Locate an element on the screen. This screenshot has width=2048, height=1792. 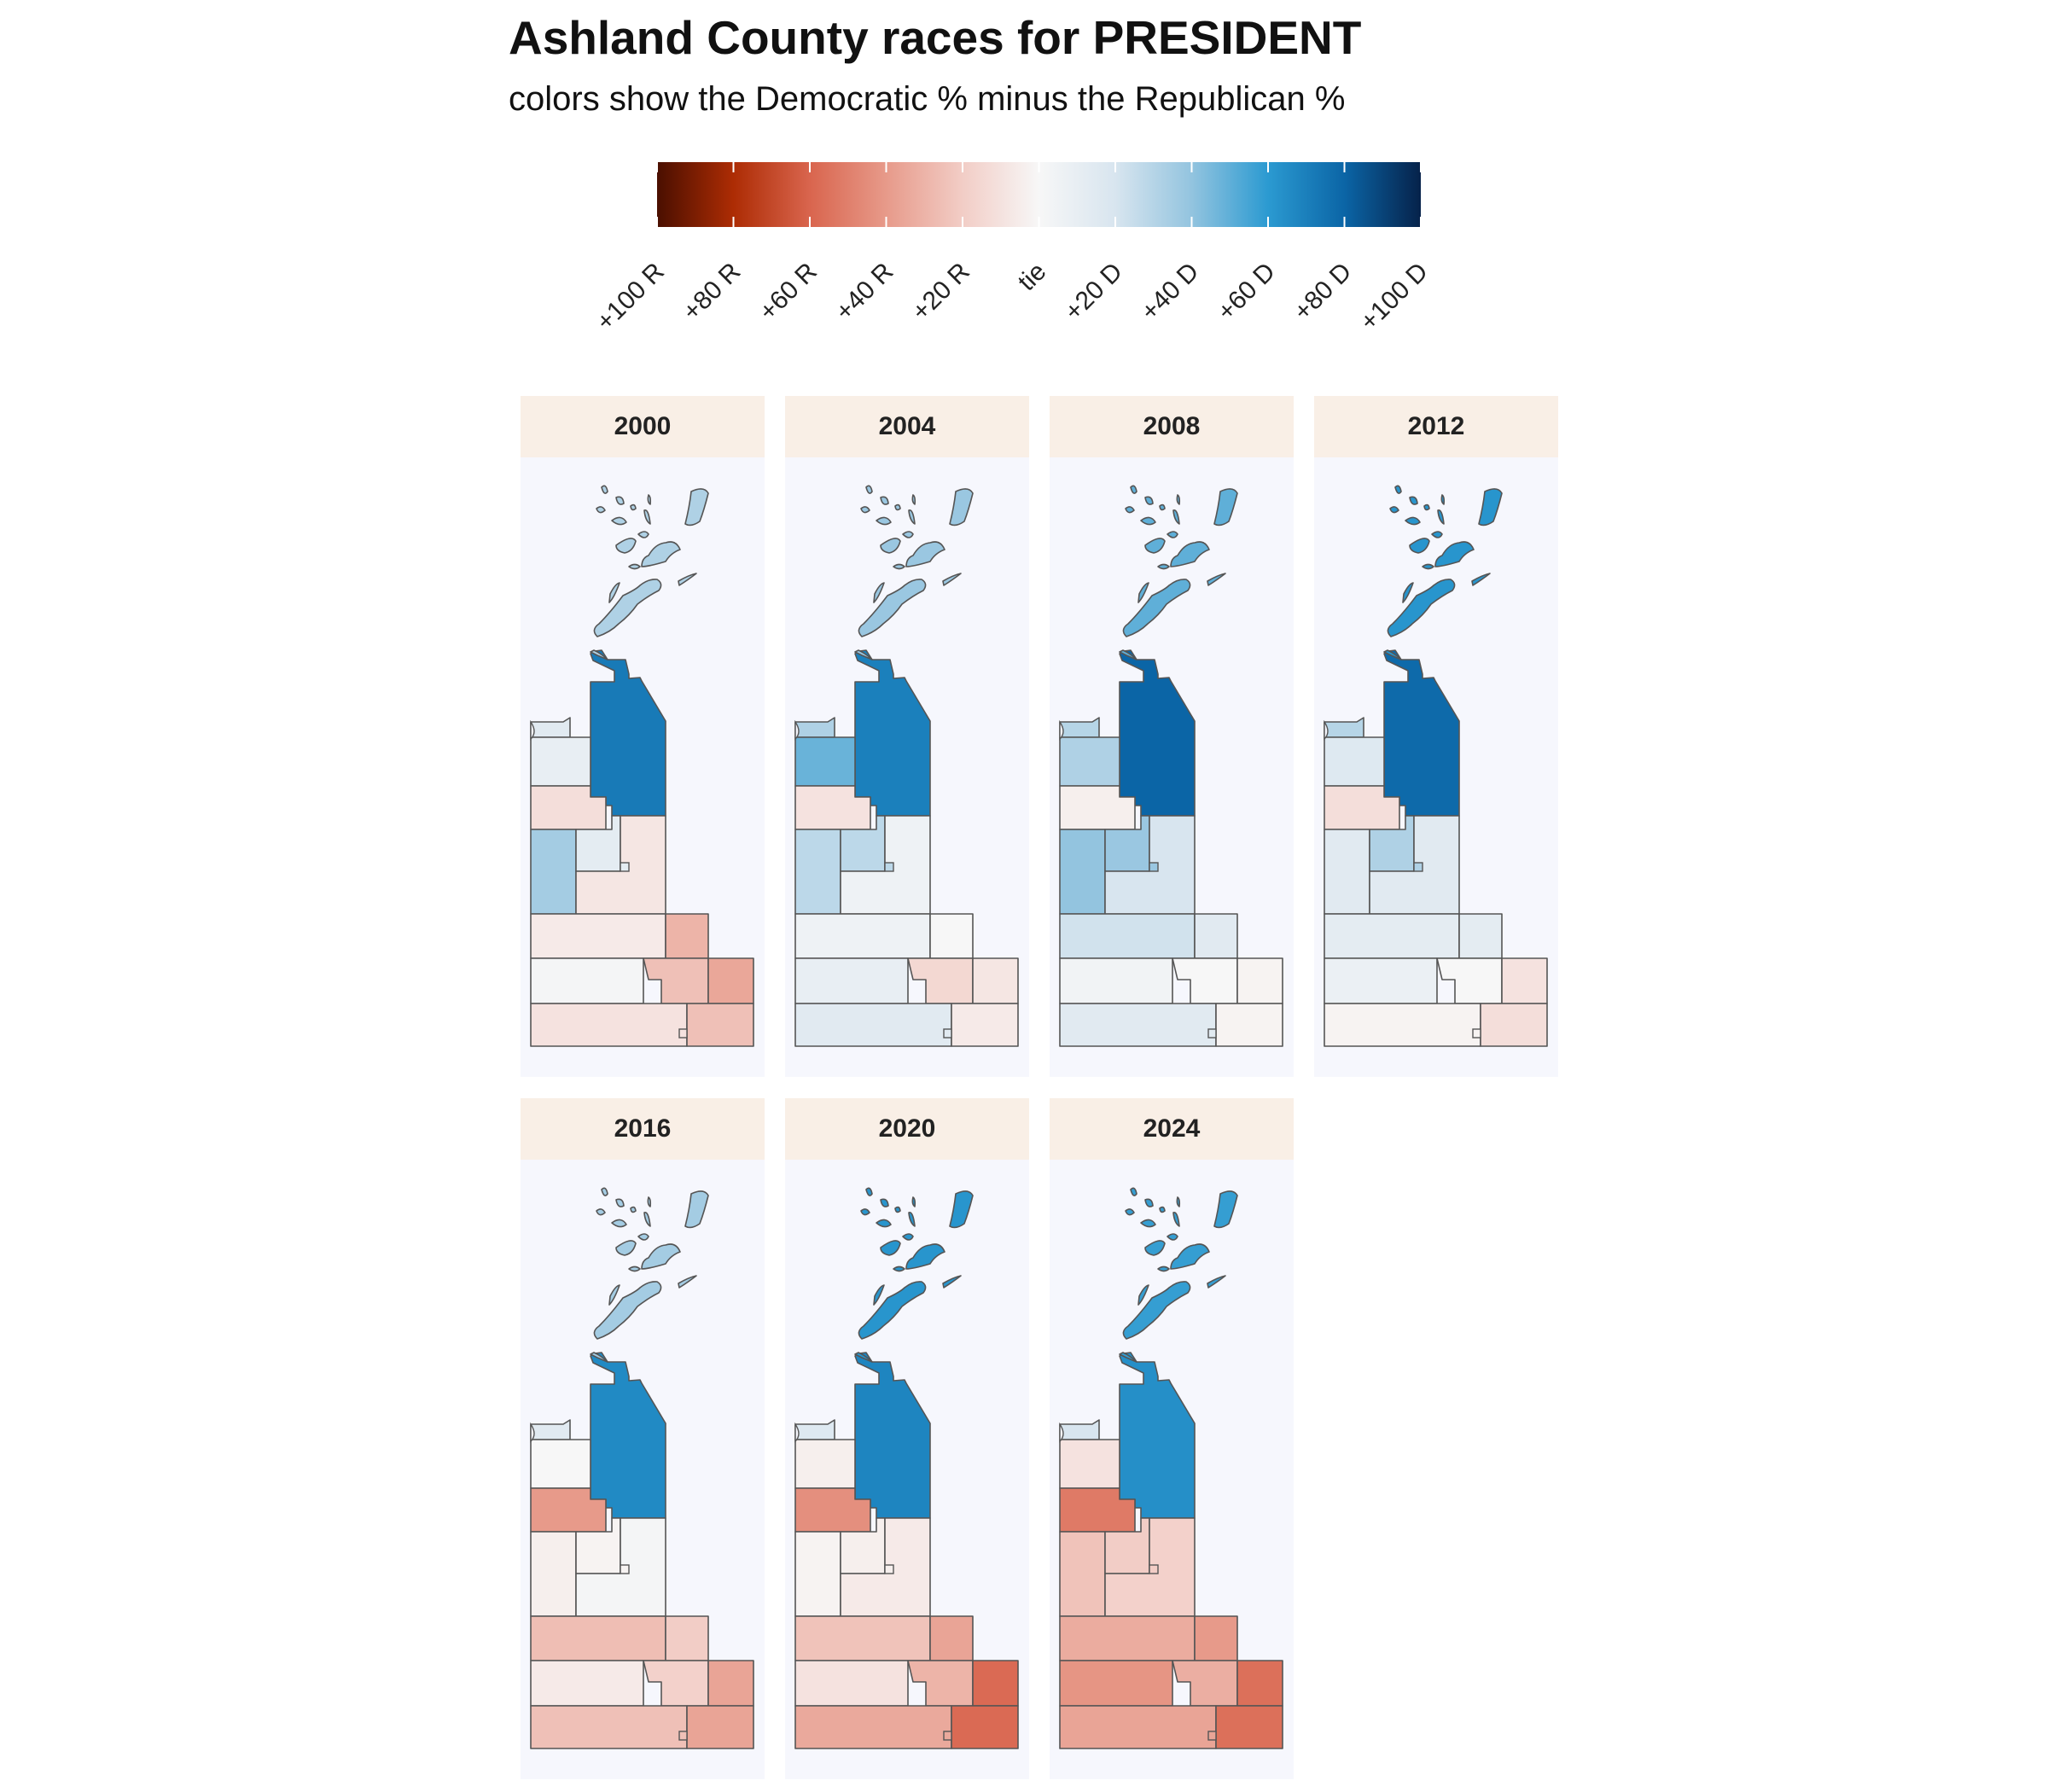
county-map-2012 is located at coordinates (1436, 766).